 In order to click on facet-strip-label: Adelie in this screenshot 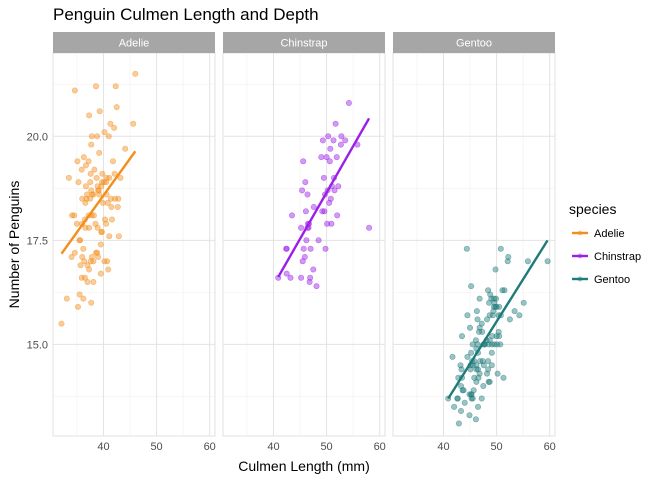, I will do `click(134, 44)`.